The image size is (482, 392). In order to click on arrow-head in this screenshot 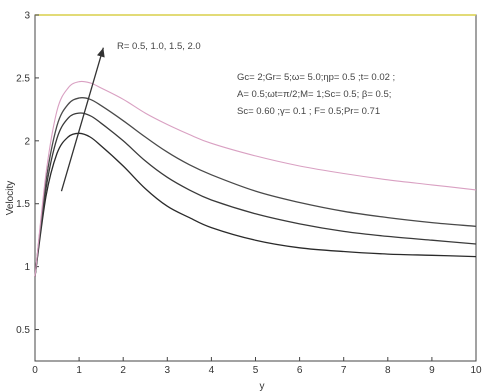, I will do `click(100, 52)`.